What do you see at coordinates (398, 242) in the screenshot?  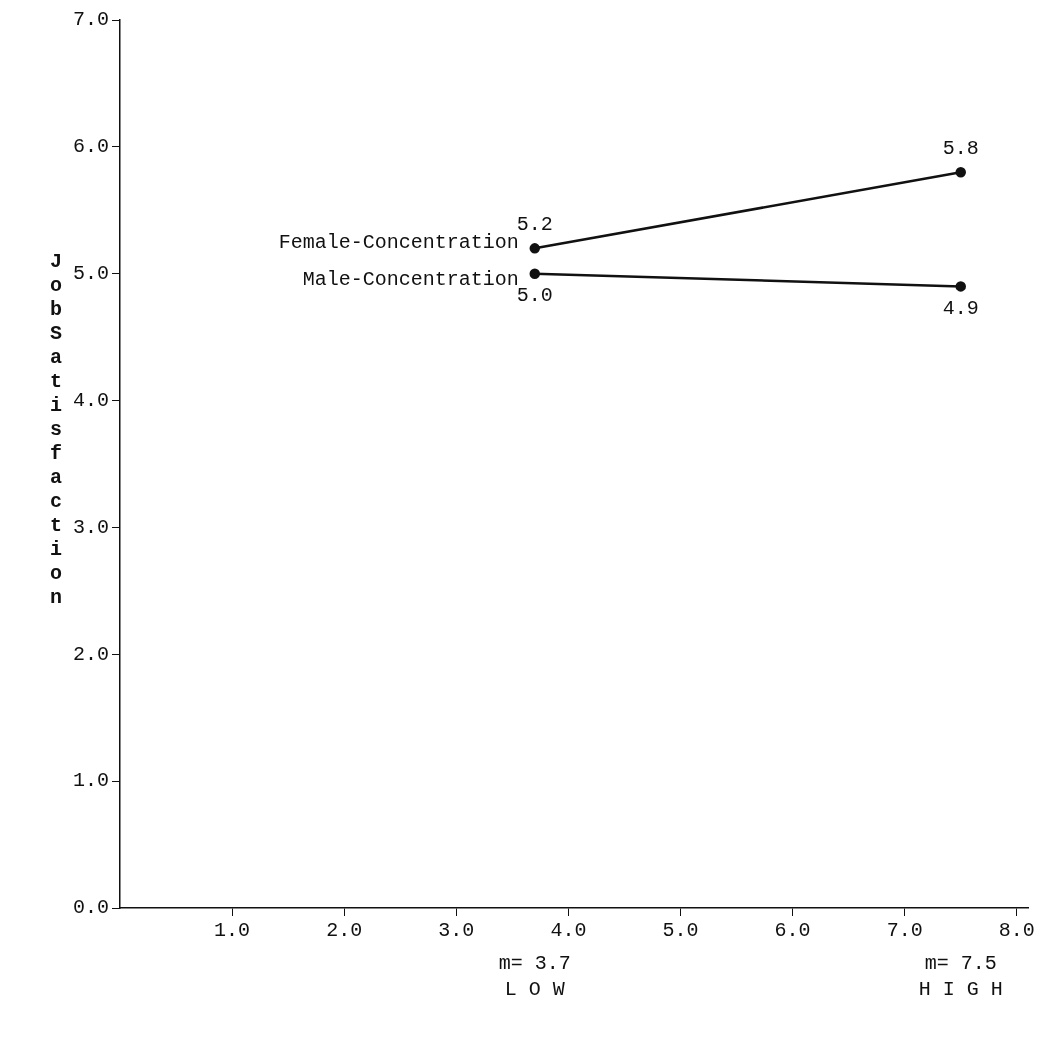 I see `series-label: Female-Concentration` at bounding box center [398, 242].